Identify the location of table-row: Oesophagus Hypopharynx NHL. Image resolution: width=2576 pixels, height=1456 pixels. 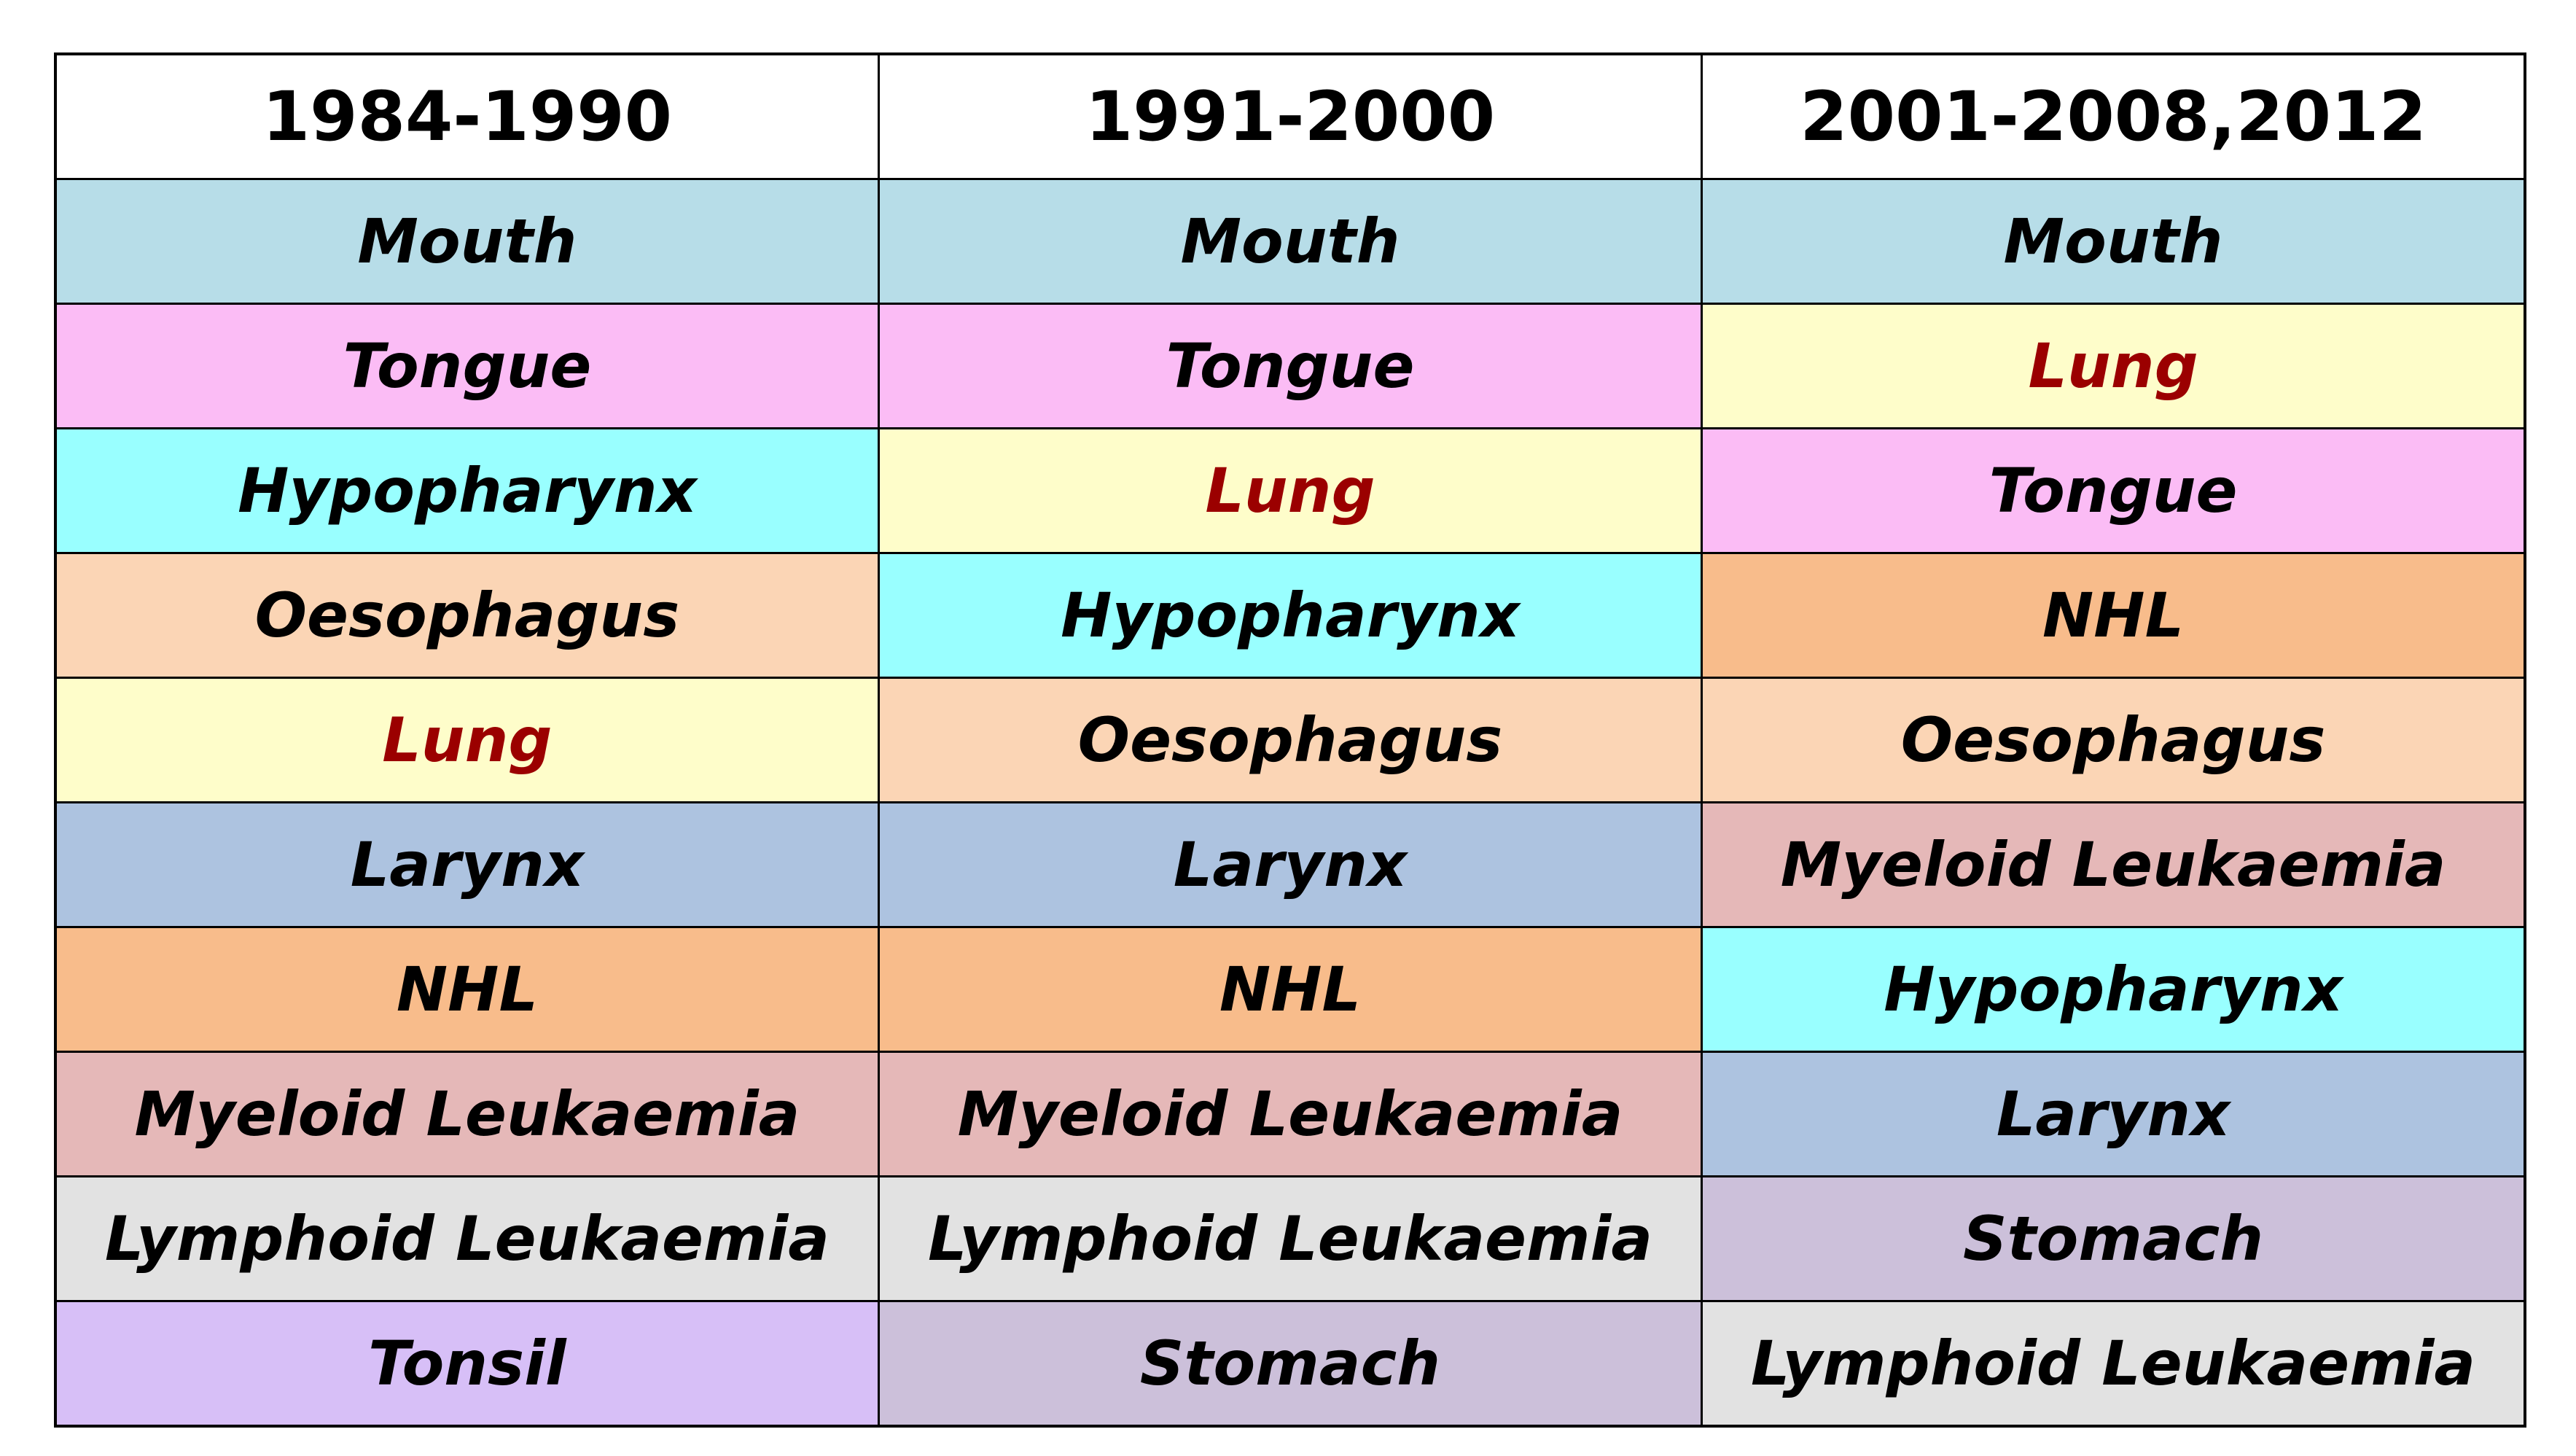
(1290, 615).